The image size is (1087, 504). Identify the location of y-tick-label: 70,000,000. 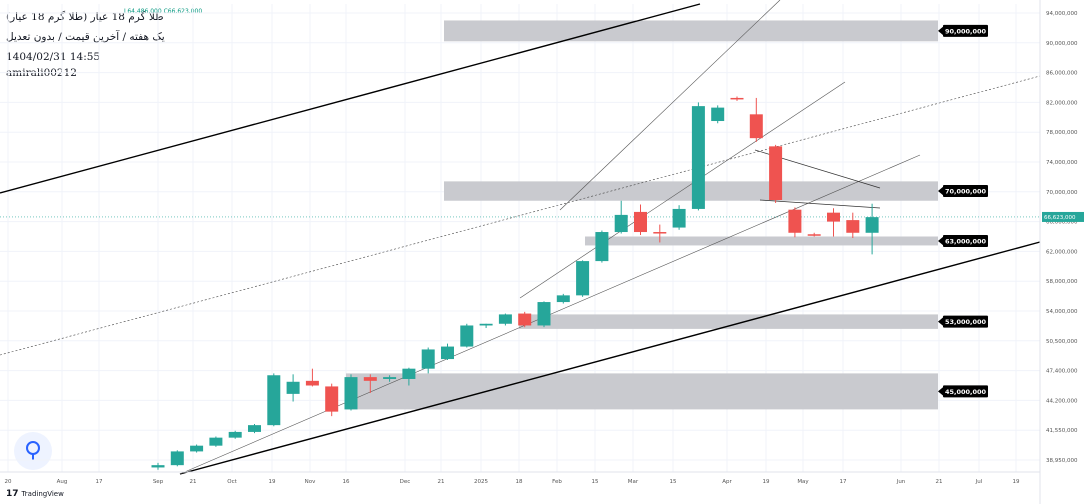
(1062, 193).